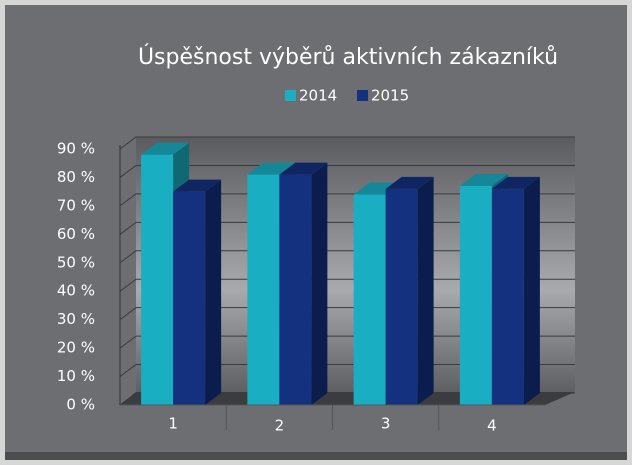  I want to click on y-tick-label: 0 %, so click(80, 405).